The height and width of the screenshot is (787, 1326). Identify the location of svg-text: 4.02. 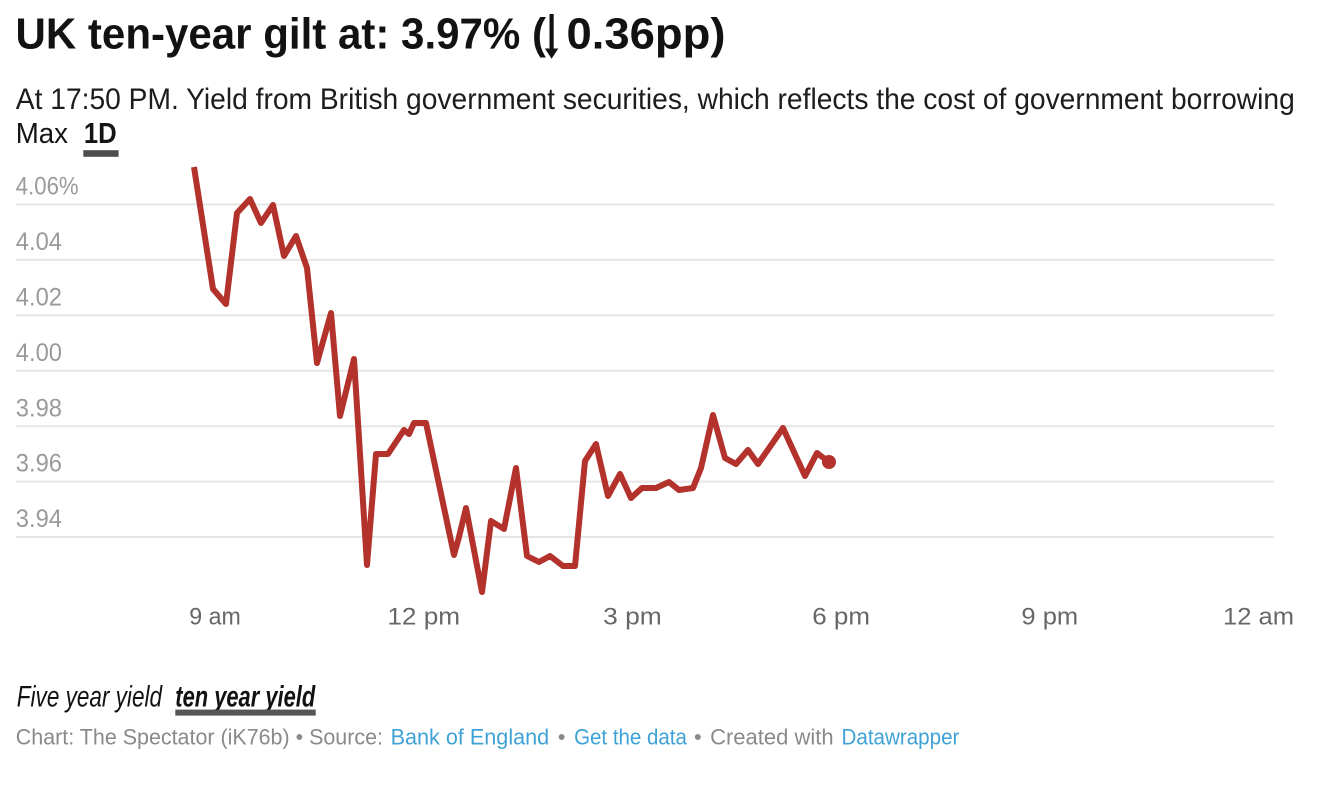
(39, 297).